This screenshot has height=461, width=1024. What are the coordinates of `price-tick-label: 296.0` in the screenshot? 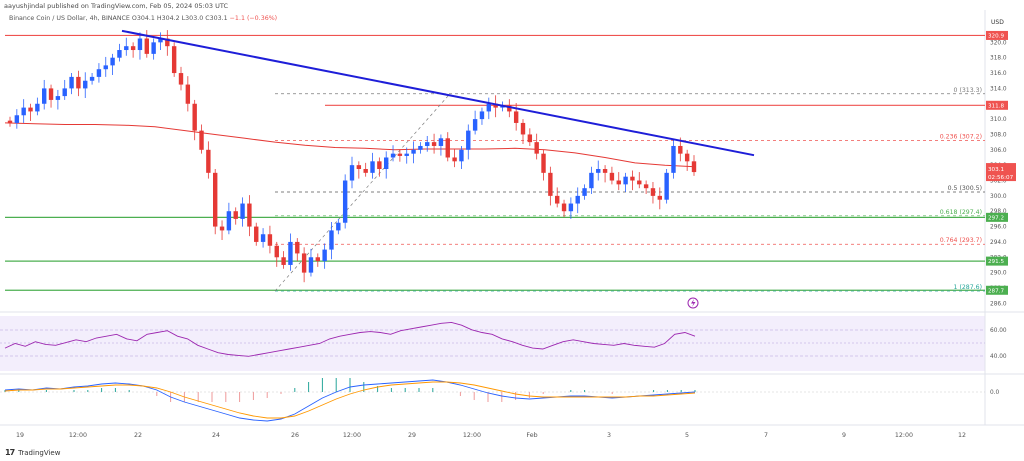 It's located at (998, 228).